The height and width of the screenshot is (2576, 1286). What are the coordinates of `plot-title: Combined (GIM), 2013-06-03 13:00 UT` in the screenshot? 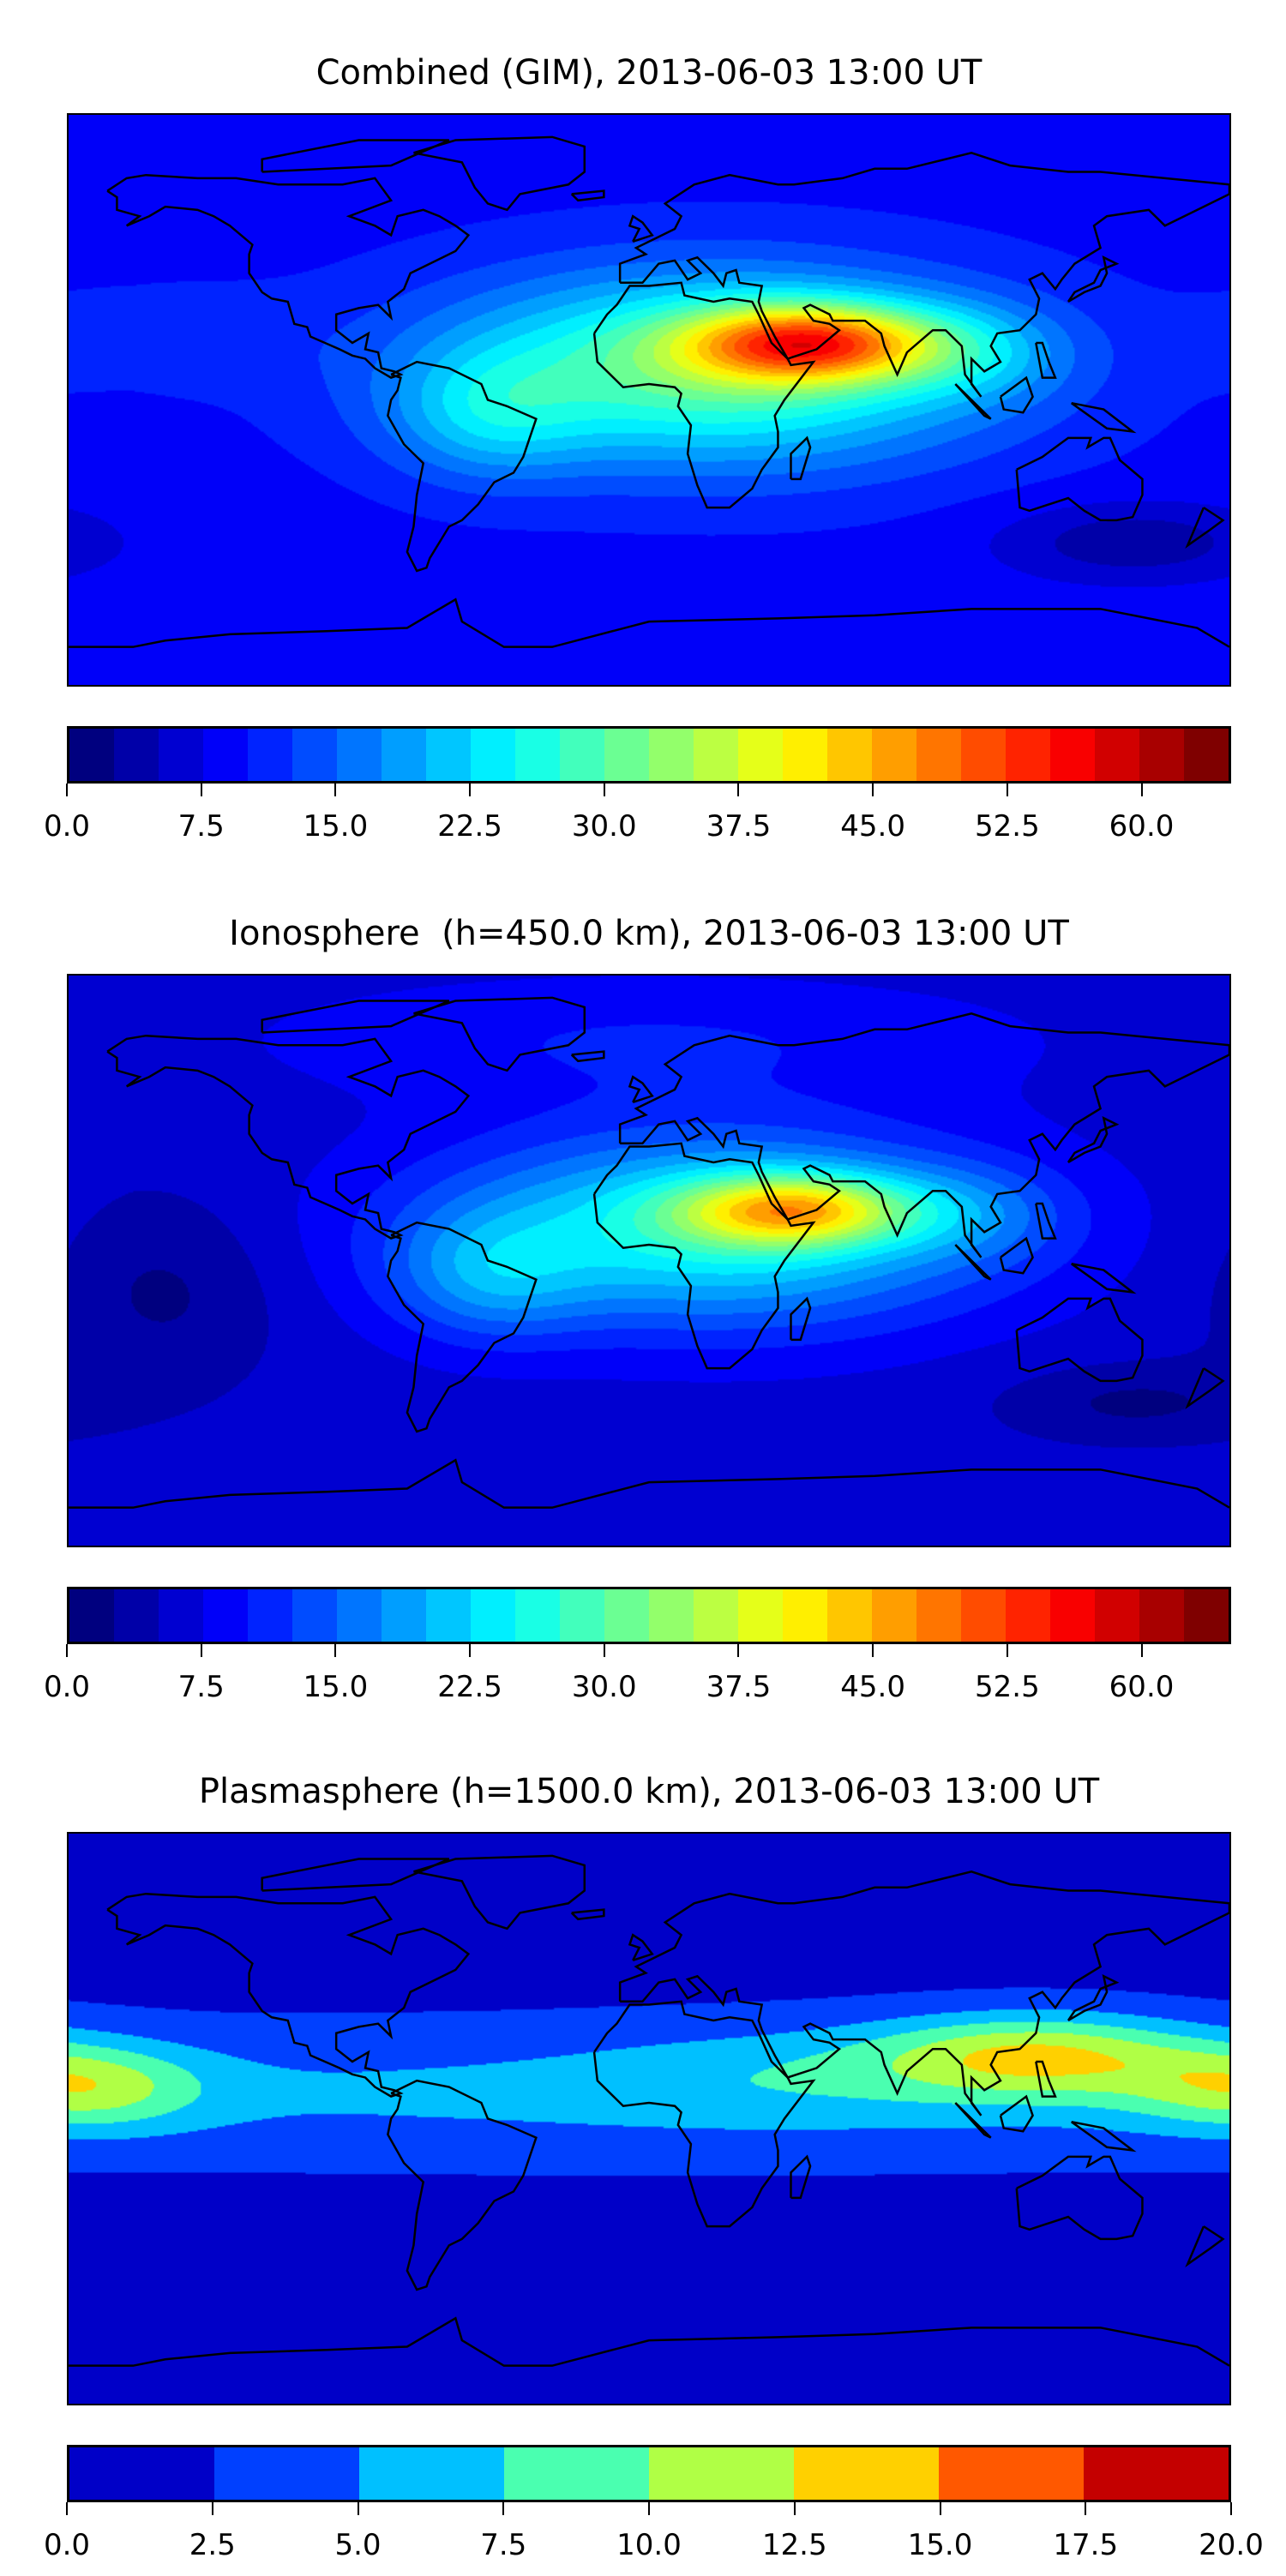 It's located at (649, 73).